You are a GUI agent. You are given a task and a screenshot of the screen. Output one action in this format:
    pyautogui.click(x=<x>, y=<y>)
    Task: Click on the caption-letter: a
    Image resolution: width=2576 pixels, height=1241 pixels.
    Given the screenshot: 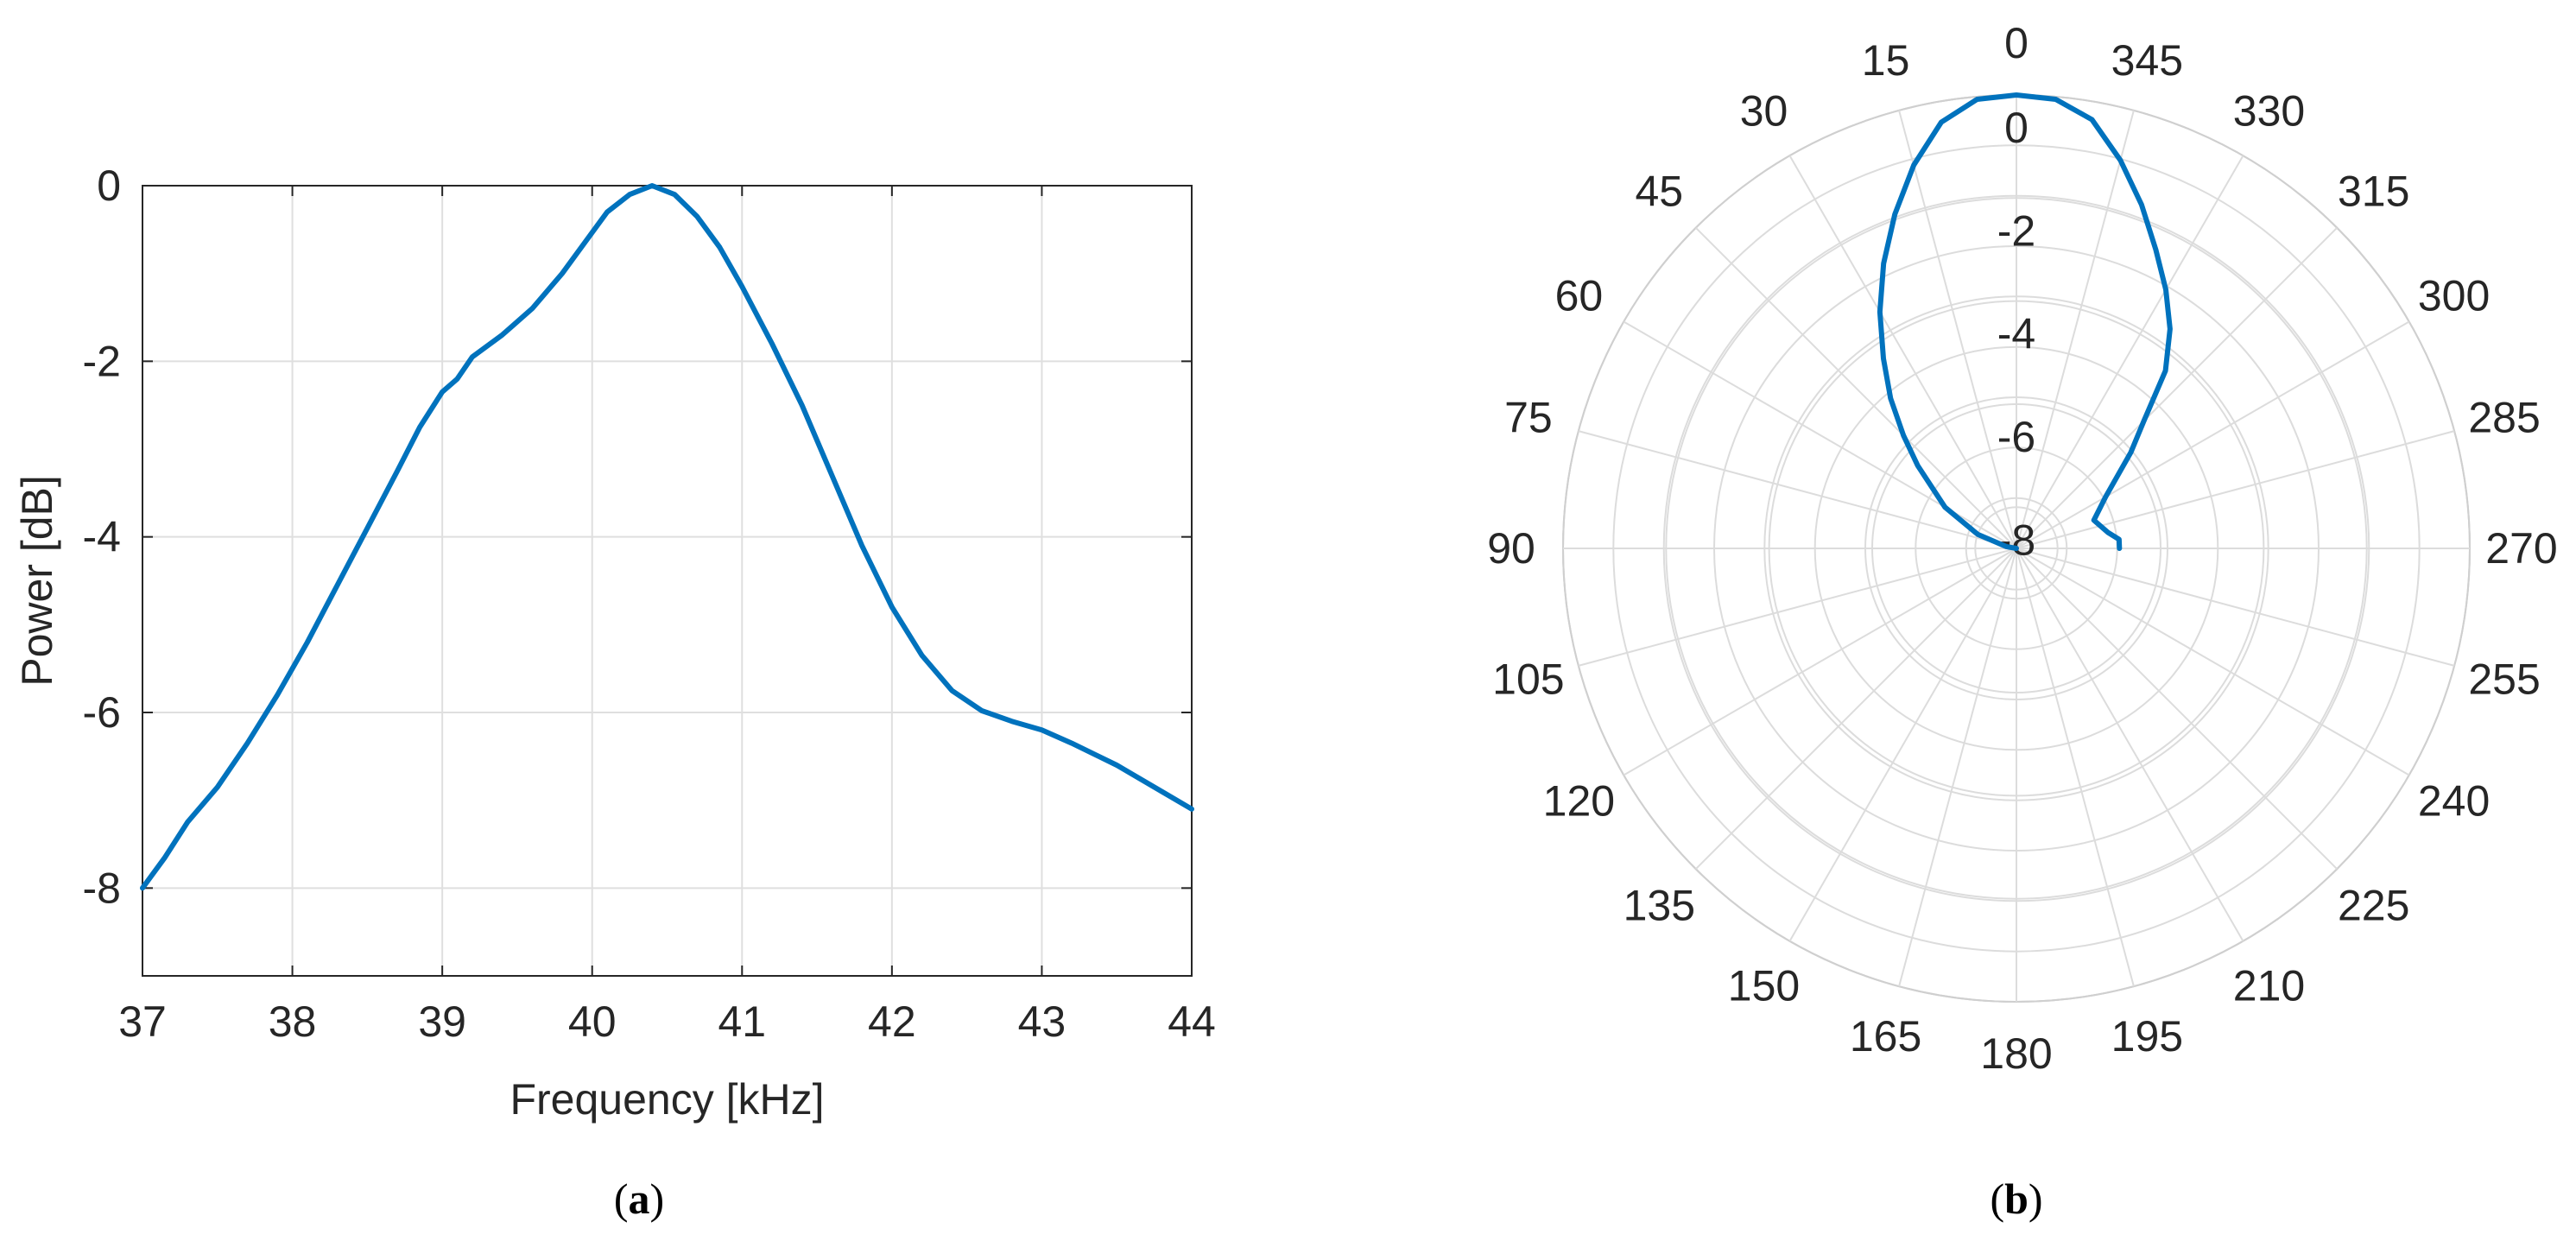 What is the action you would take?
    pyautogui.click(x=639, y=1199)
    